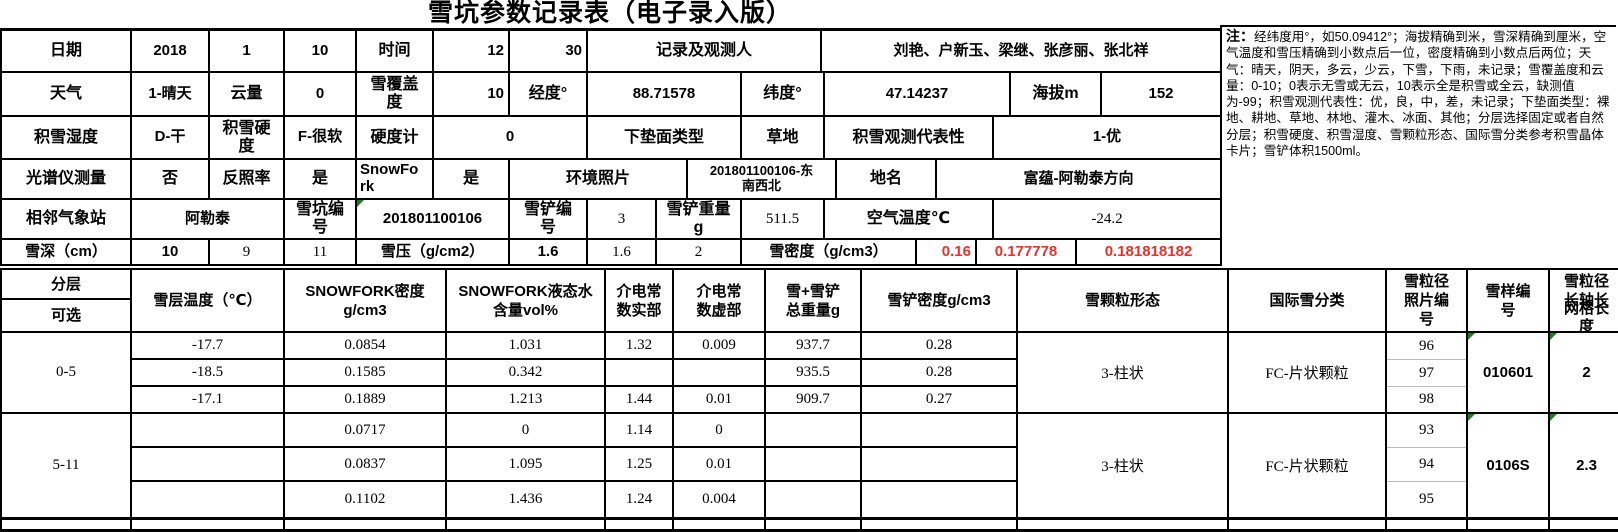 The image size is (1618, 532). What do you see at coordinates (65, 315) in the screenshot?
I see `layer-header-bottom: 可选` at bounding box center [65, 315].